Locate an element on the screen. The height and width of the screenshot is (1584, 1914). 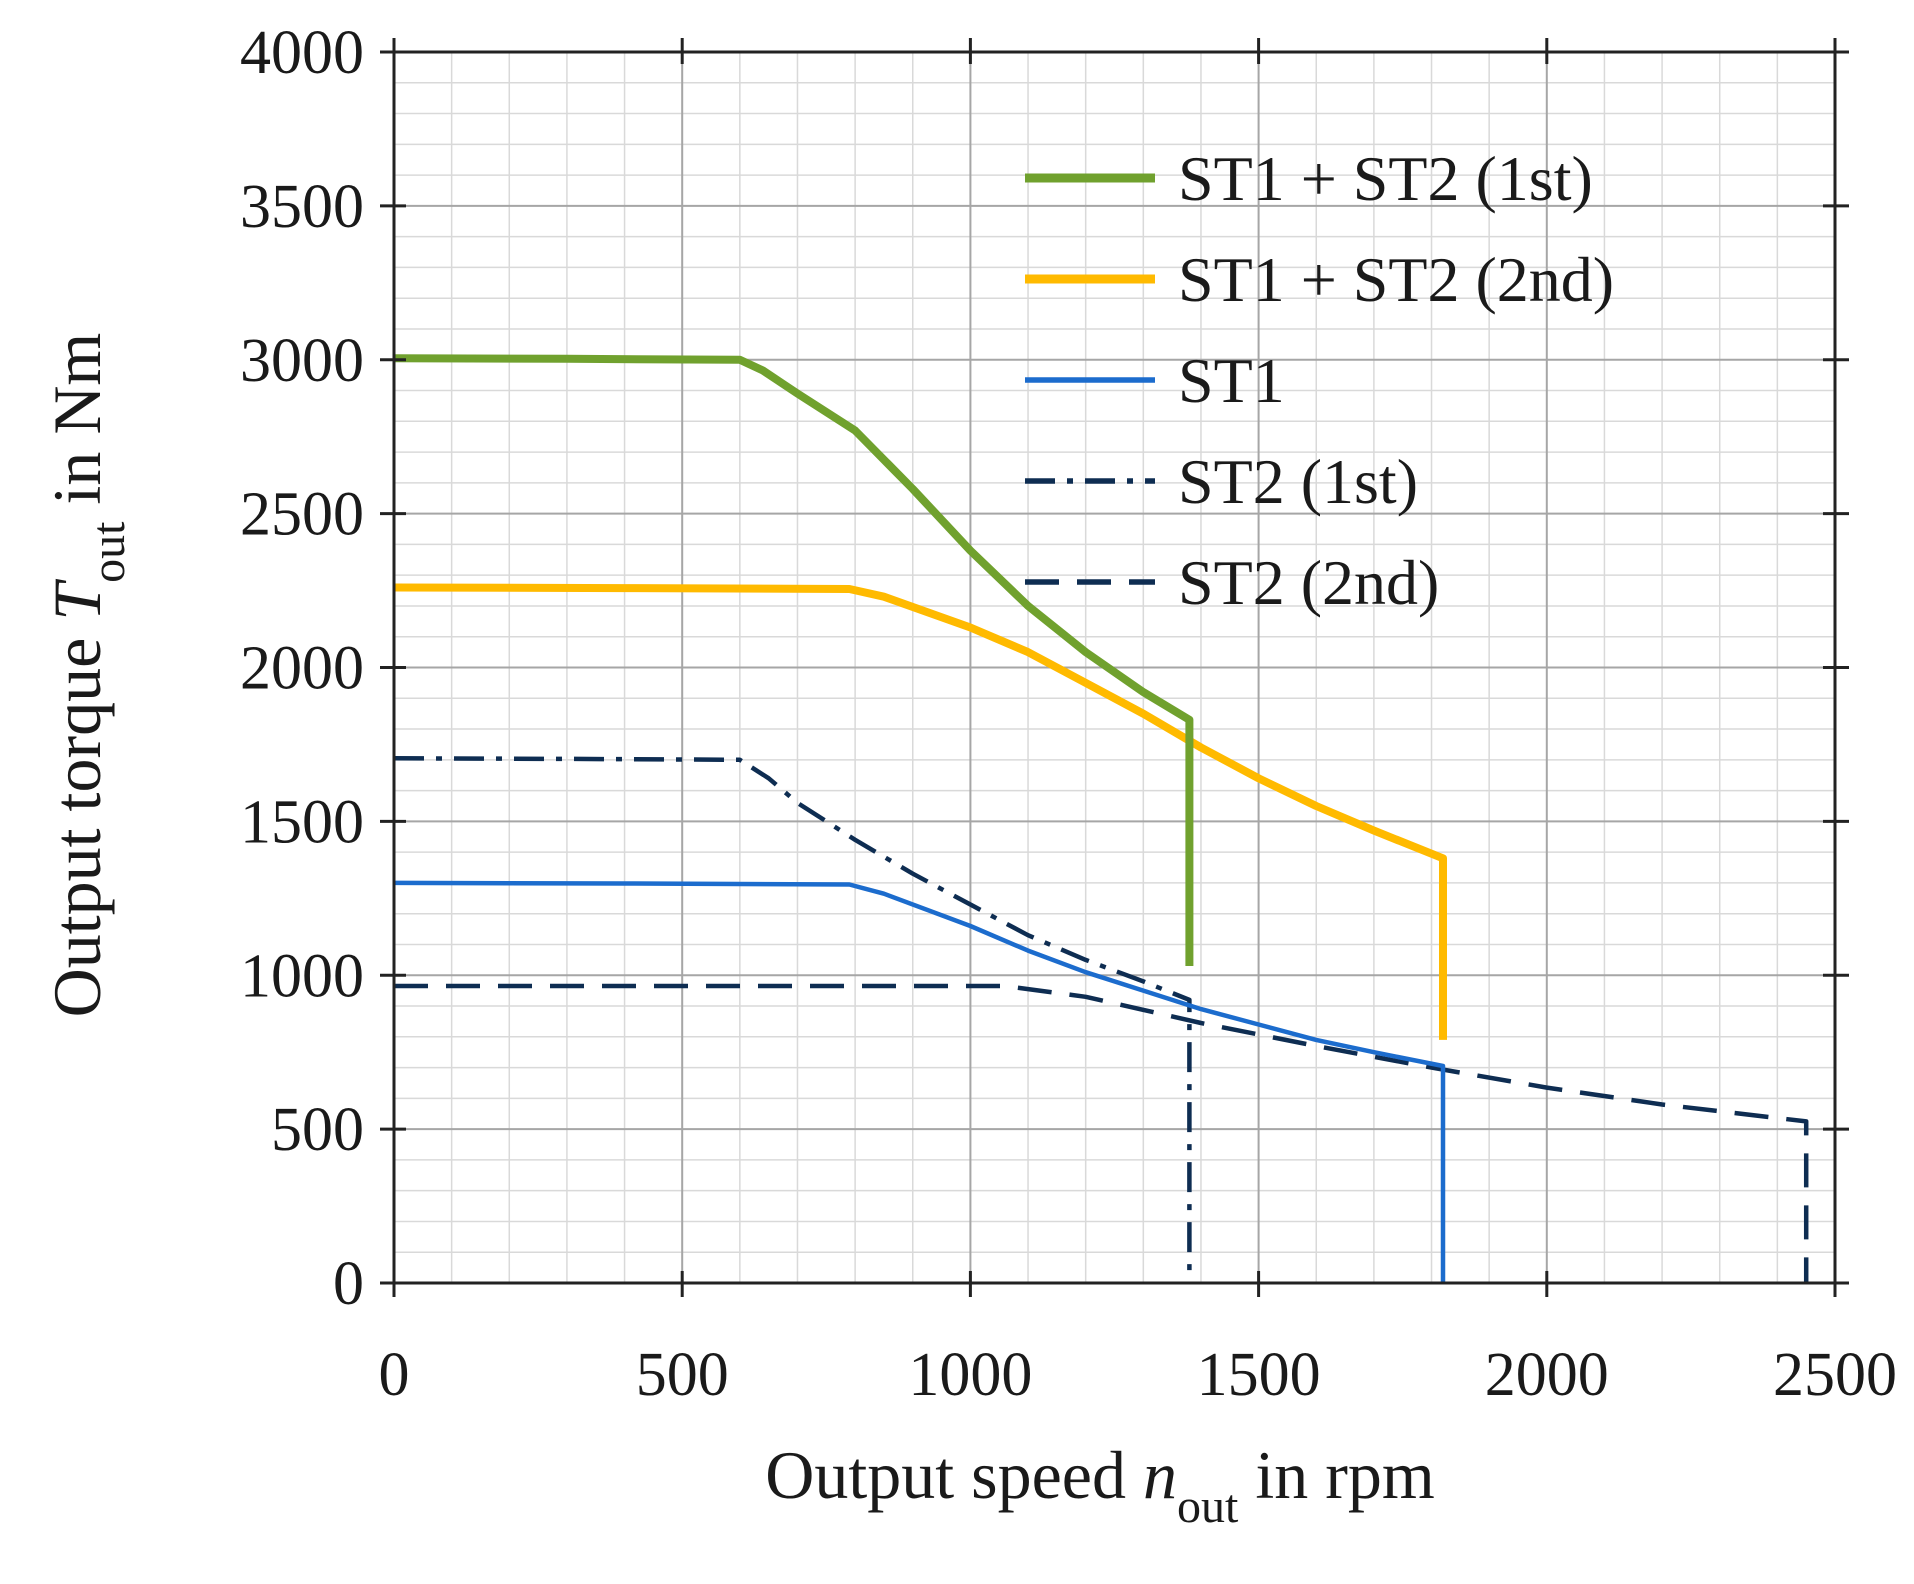
y-axis-title: Output torque Tout in Nm is located at coordinates (87, 675).